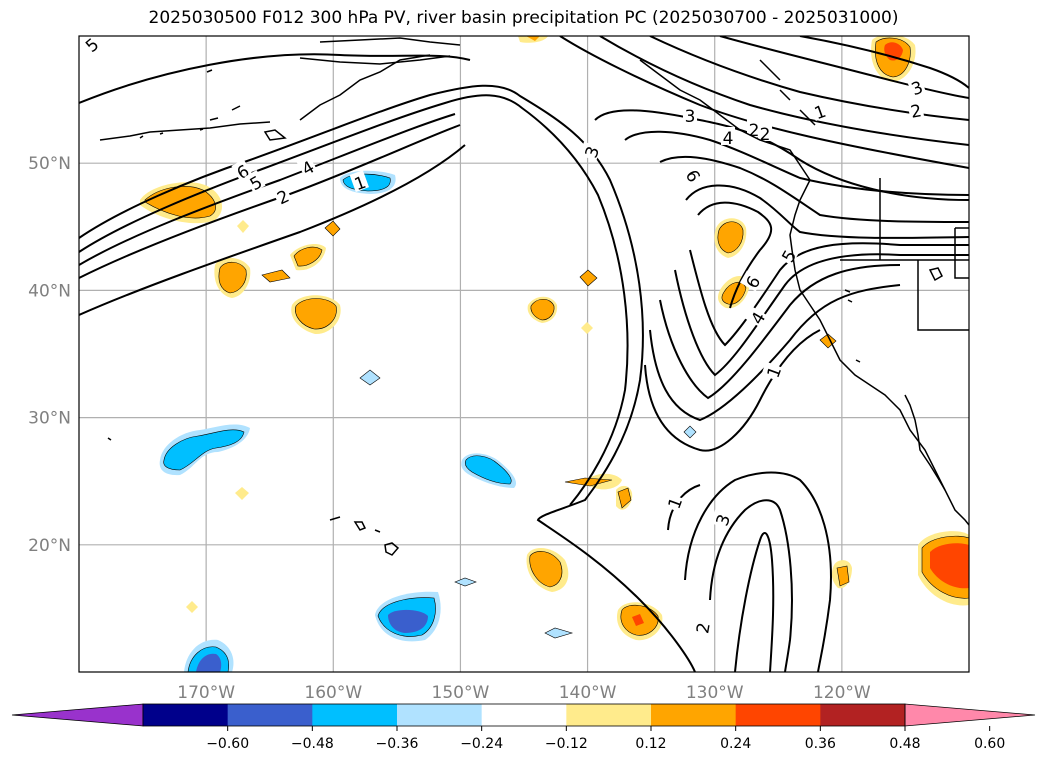 Image resolution: width=1047 pixels, height=765 pixels. I want to click on longitude-label: 140°W, so click(588, 693).